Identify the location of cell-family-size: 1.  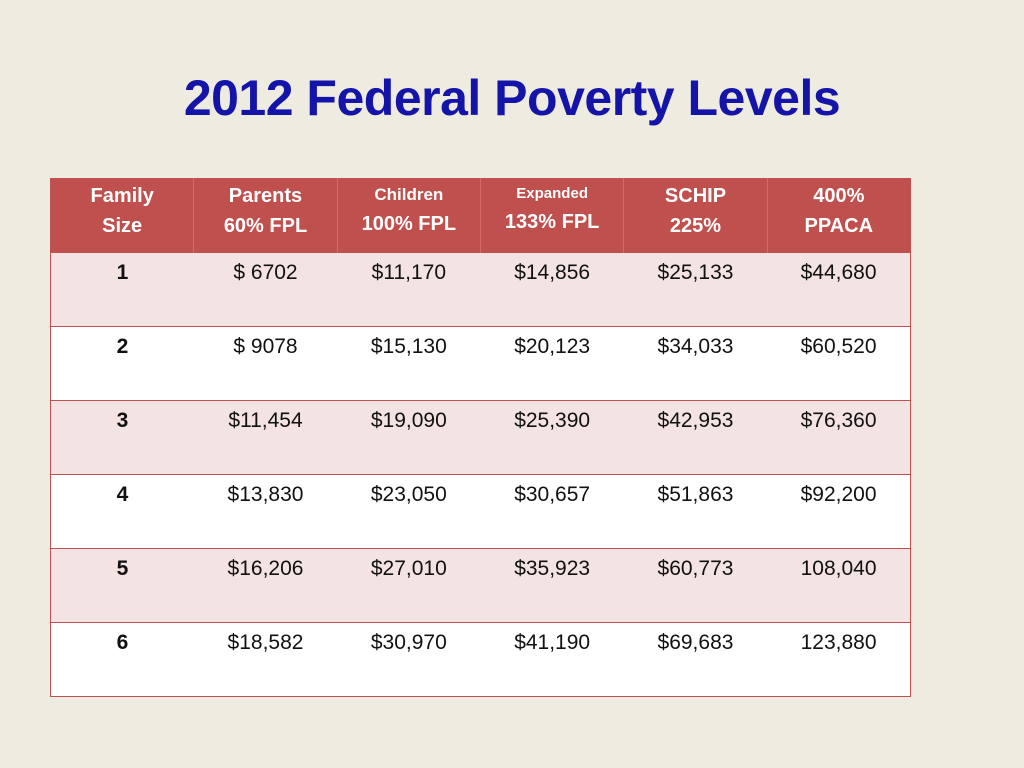
(122, 289).